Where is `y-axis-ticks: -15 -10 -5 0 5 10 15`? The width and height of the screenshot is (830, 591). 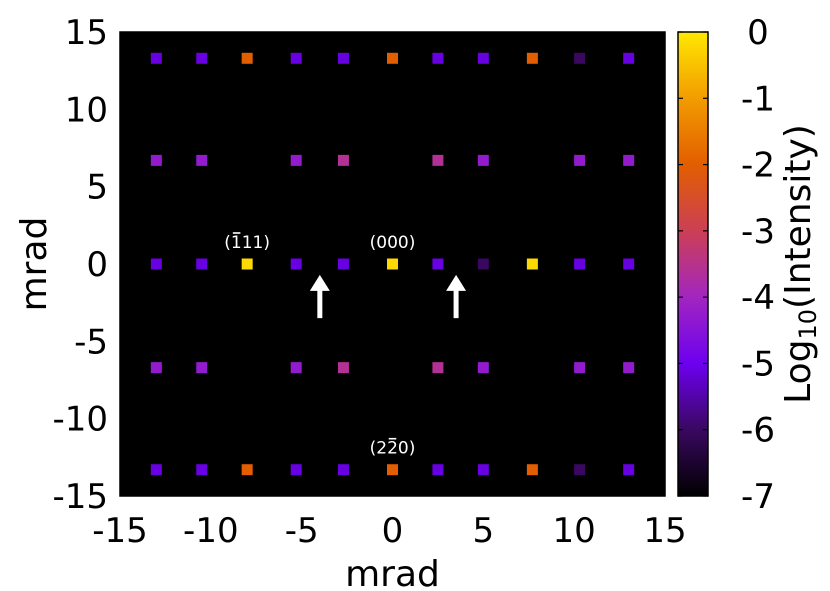 y-axis-ticks: -15 -10 -5 0 5 10 15 is located at coordinates (80, 265).